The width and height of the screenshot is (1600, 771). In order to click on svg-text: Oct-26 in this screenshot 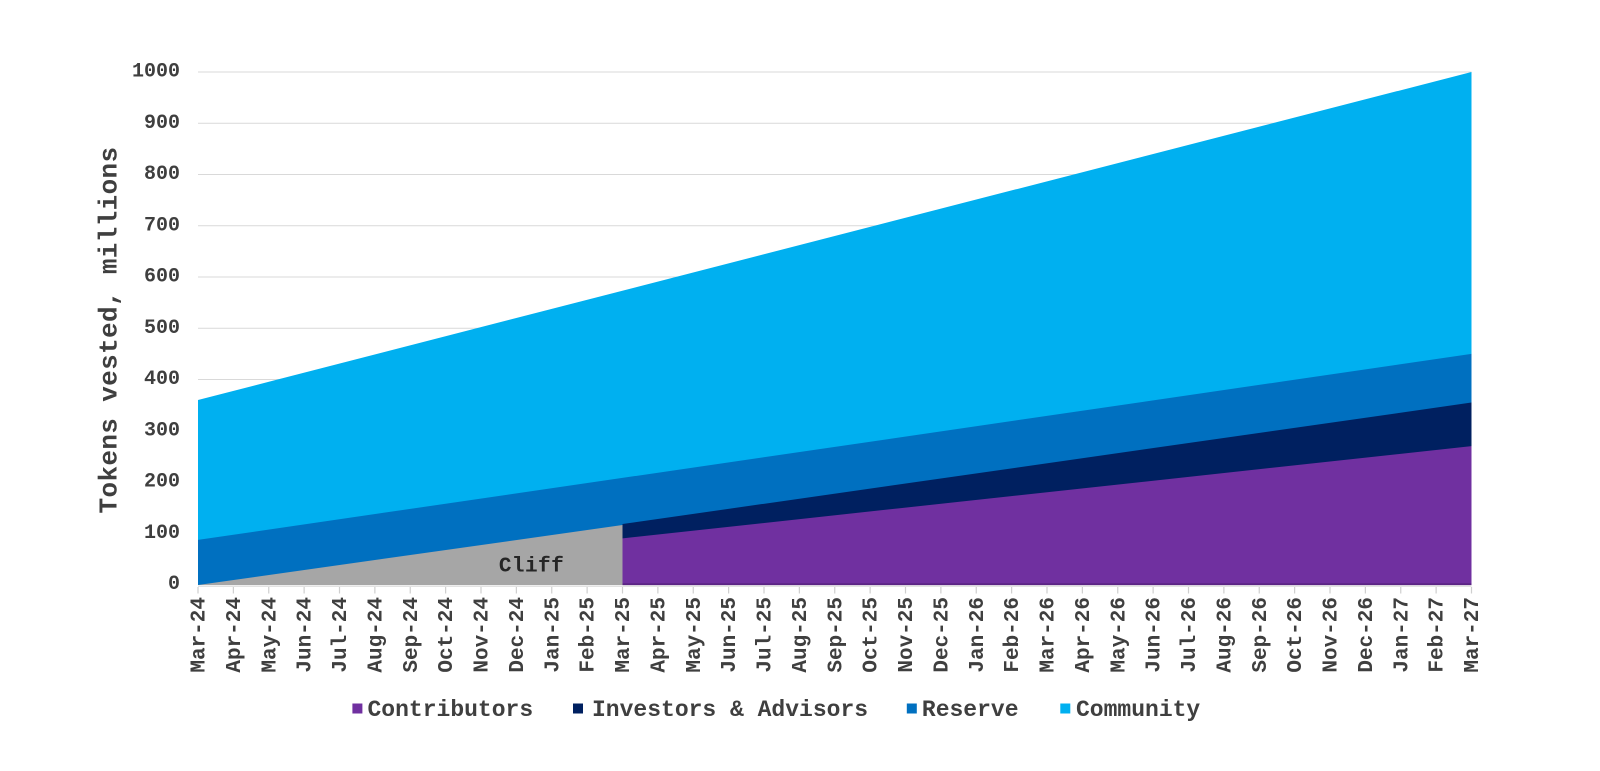, I will do `click(1296, 635)`.